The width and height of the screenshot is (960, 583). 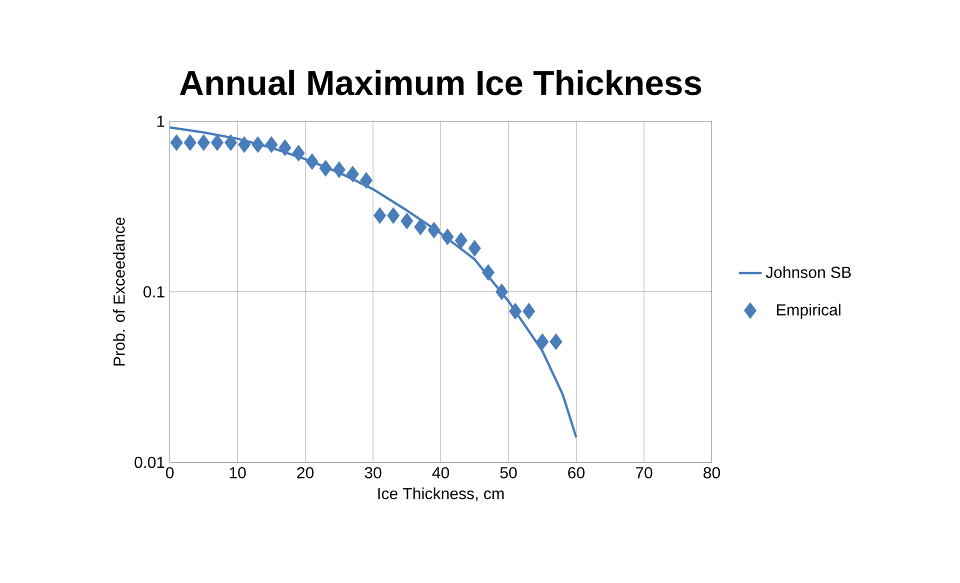 I want to click on legend-label: Johnson SB, so click(x=808, y=272).